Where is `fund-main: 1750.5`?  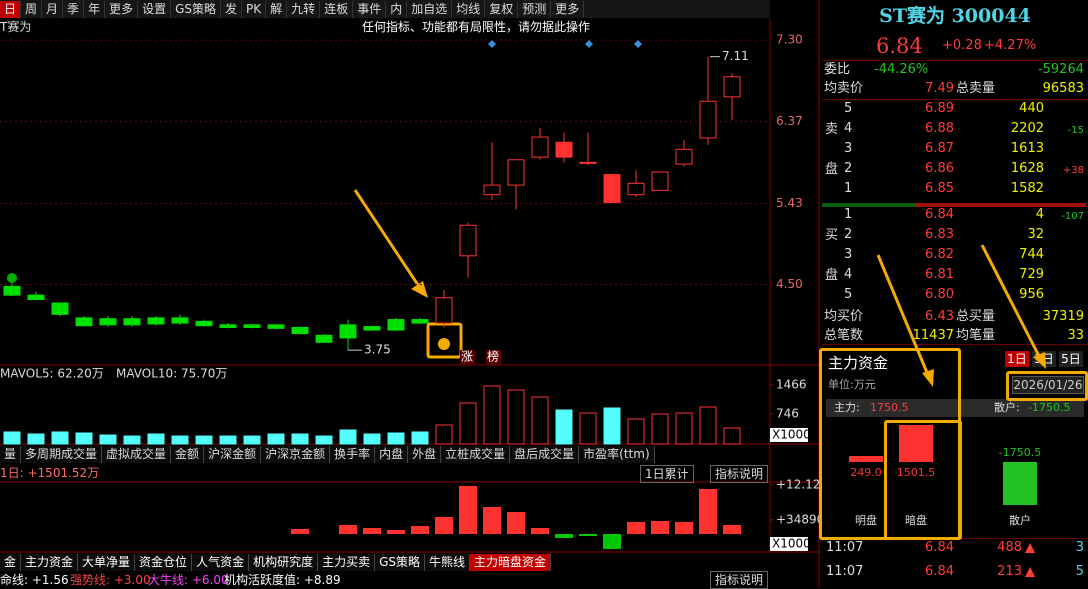
fund-main: 1750.5 is located at coordinates (889, 407).